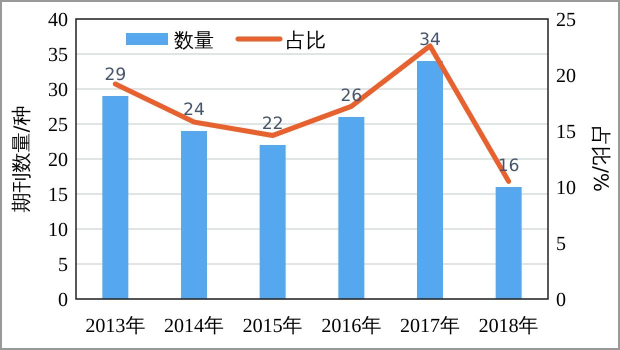 Image resolution: width=620 pixels, height=350 pixels. What do you see at coordinates (561, 300) in the screenshot?
I see `y2-tick-label: 0` at bounding box center [561, 300].